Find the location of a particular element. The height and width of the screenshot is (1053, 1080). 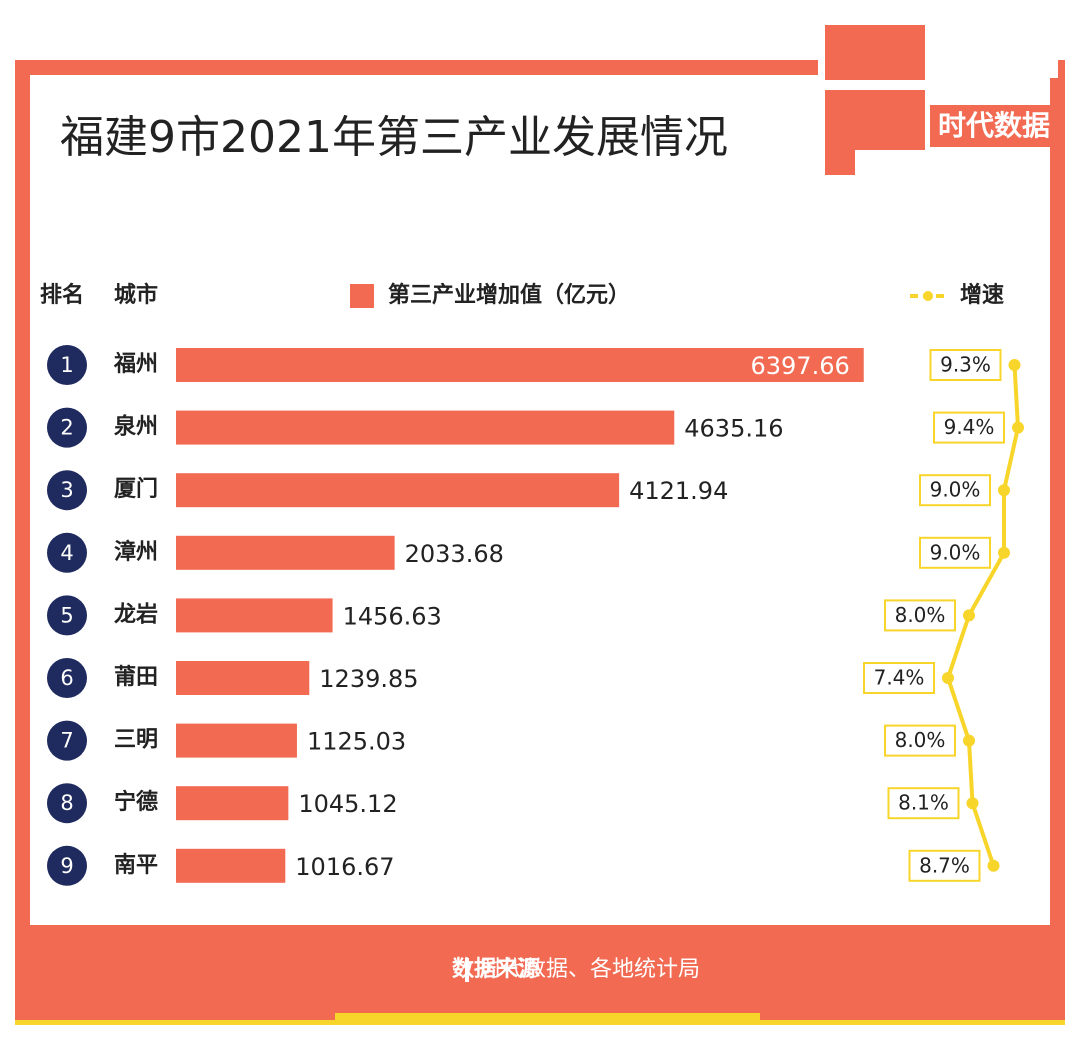

rank: 5 is located at coordinates (66, 615).